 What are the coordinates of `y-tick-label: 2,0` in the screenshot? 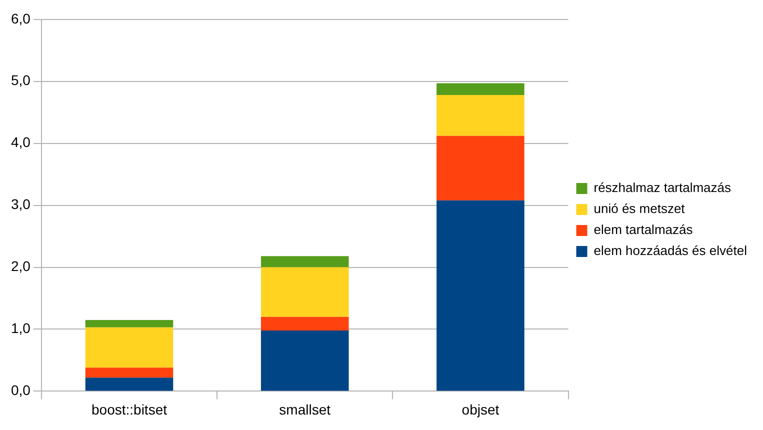 It's located at (20, 266).